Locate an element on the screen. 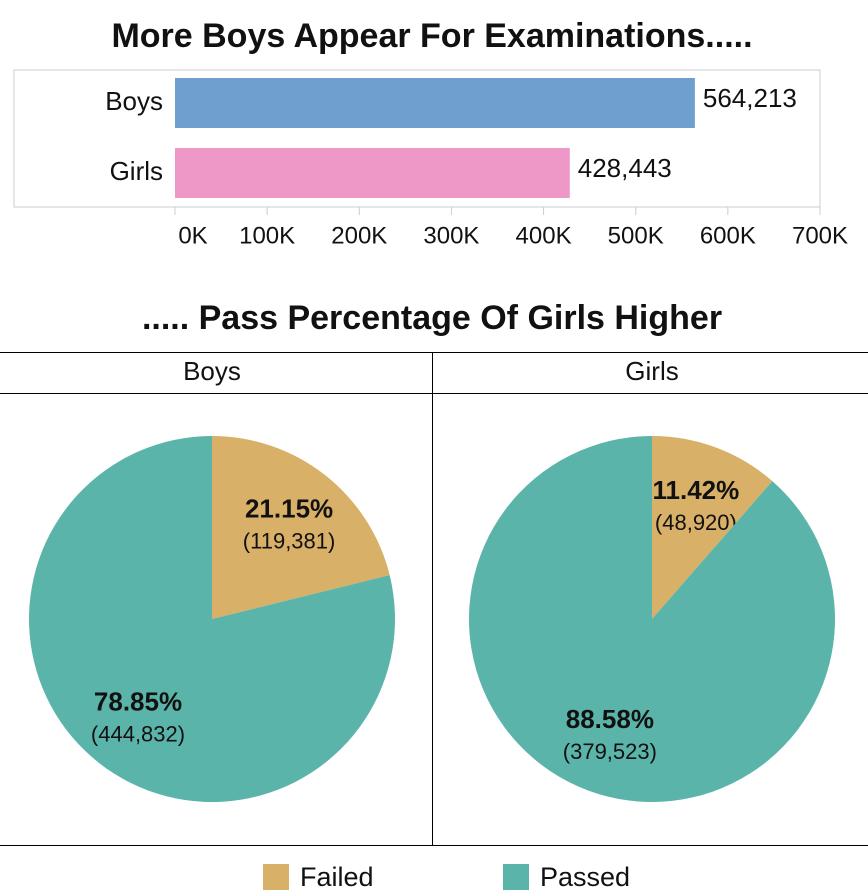 The height and width of the screenshot is (895, 868). slice-count: (119,381) is located at coordinates (289, 540).